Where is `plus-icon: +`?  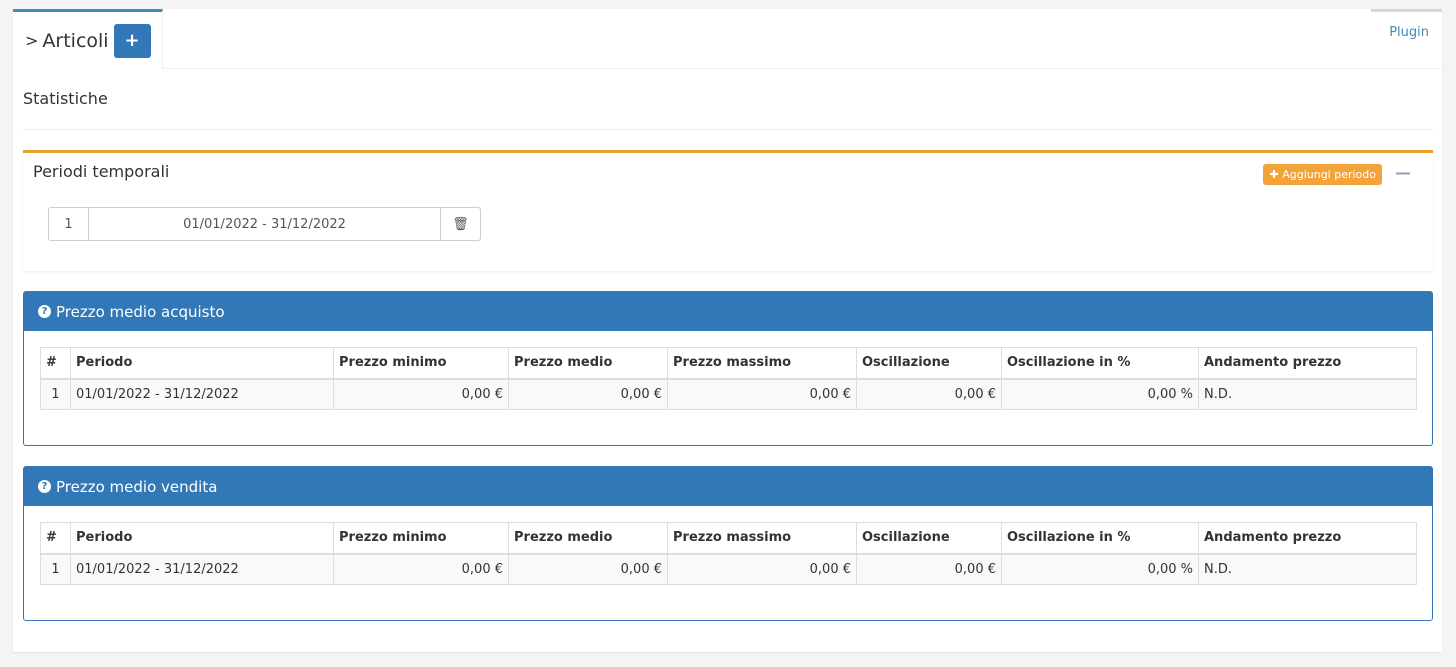
plus-icon: + is located at coordinates (132, 40).